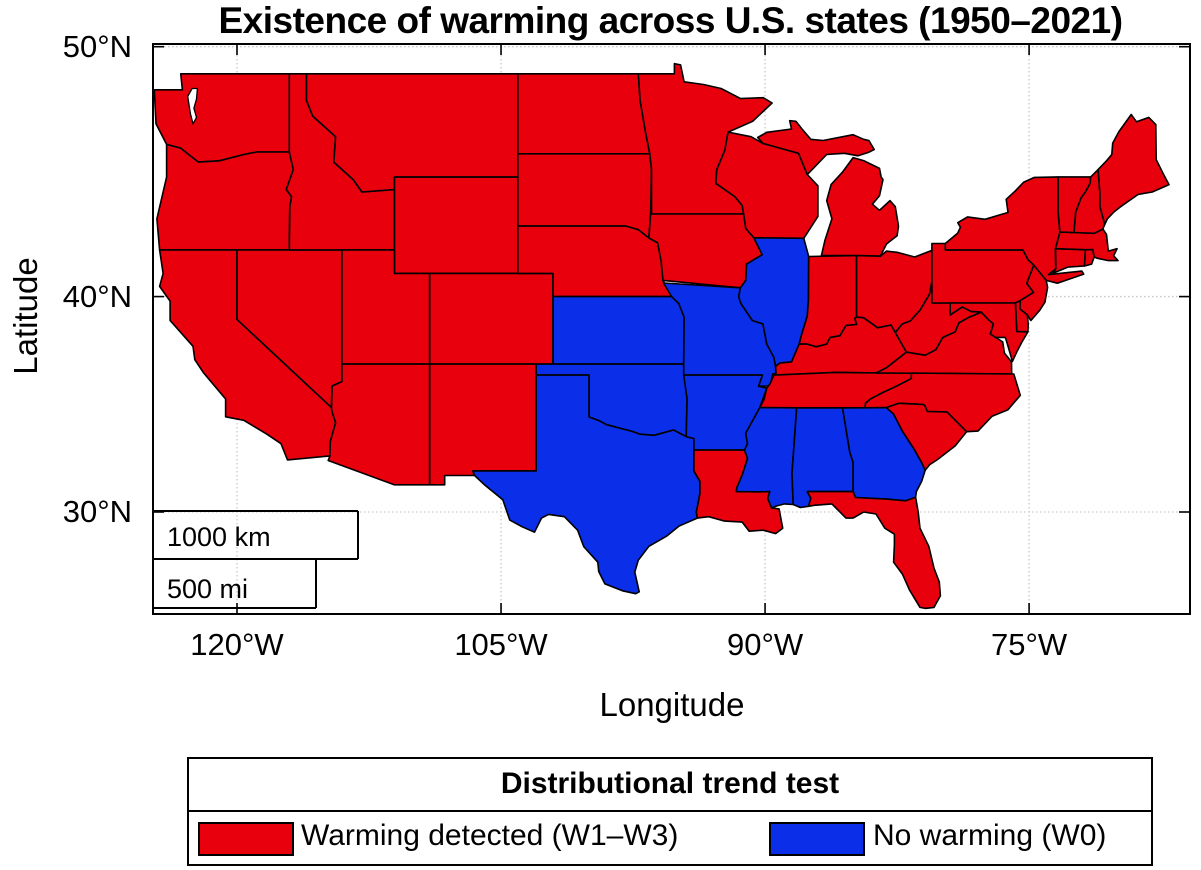  I want to click on state-arizona, so click(379, 424).